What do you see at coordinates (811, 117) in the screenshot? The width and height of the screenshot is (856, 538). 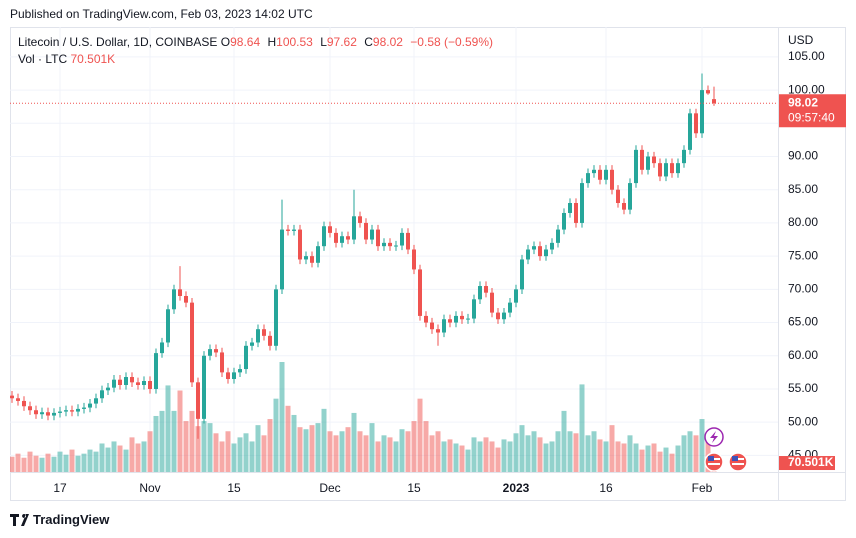 I see `countdown: 09:57:40` at bounding box center [811, 117].